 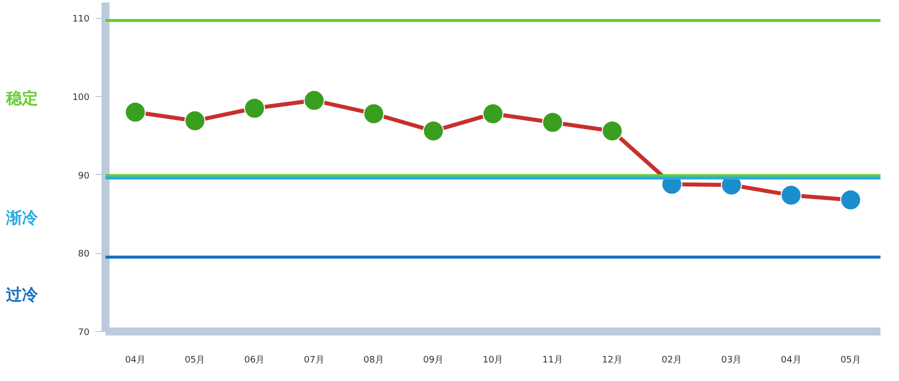 I want to click on y-tick-label: 110, so click(x=81, y=19).